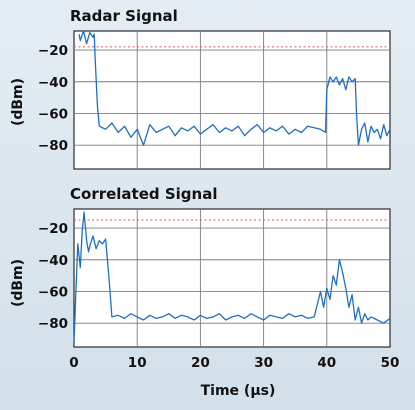  I want to click on x-tick-10: 10, so click(137, 363).